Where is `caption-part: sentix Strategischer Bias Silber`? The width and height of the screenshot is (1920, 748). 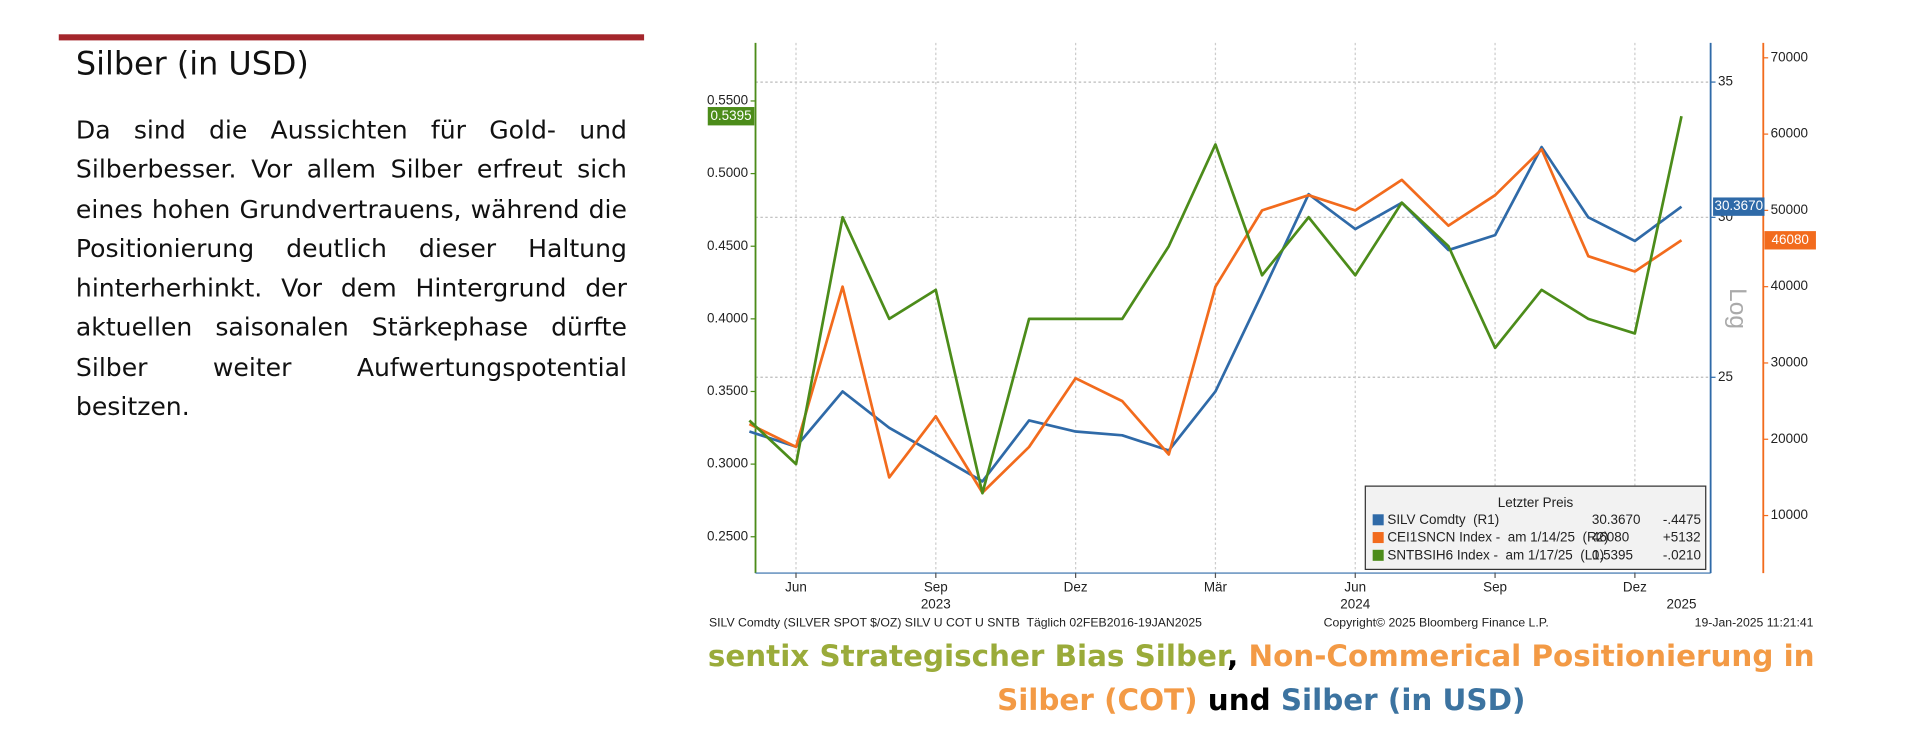 caption-part: sentix Strategischer Bias Silber is located at coordinates (967, 656).